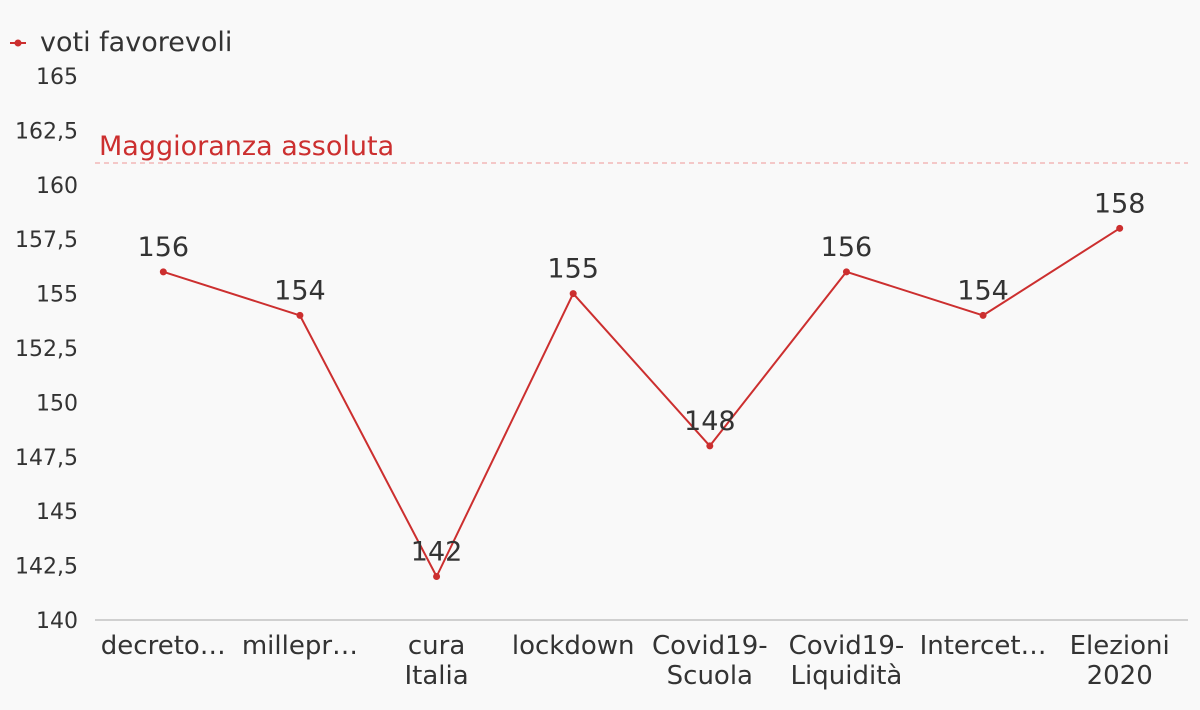 The image size is (1200, 710). Describe the element at coordinates (46, 240) in the screenshot. I see `y-tick-label: 157,5` at that location.